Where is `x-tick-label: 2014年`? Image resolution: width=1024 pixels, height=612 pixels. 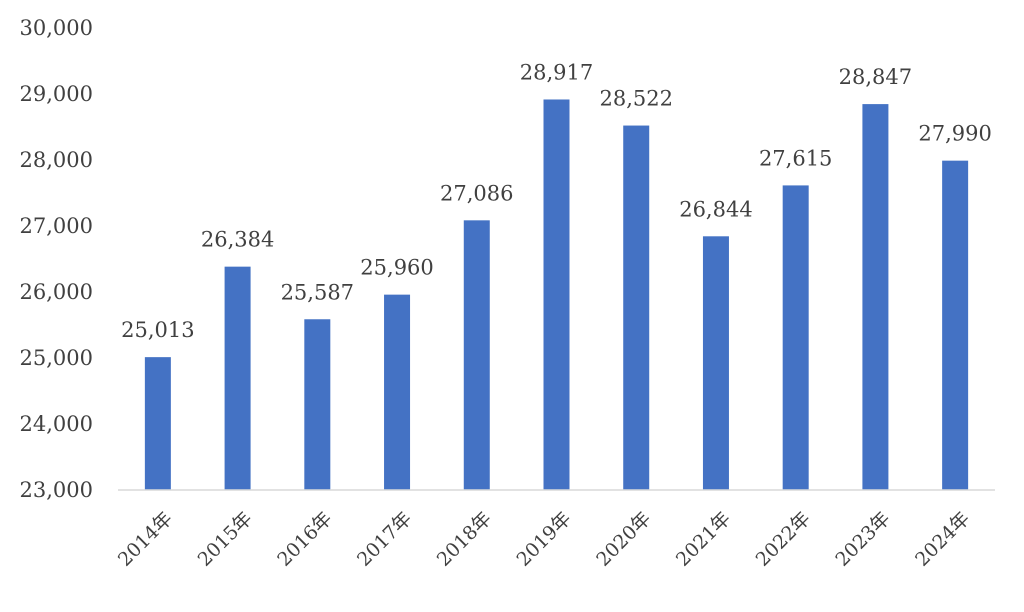
x-tick-label: 2014年 is located at coordinates (145, 539).